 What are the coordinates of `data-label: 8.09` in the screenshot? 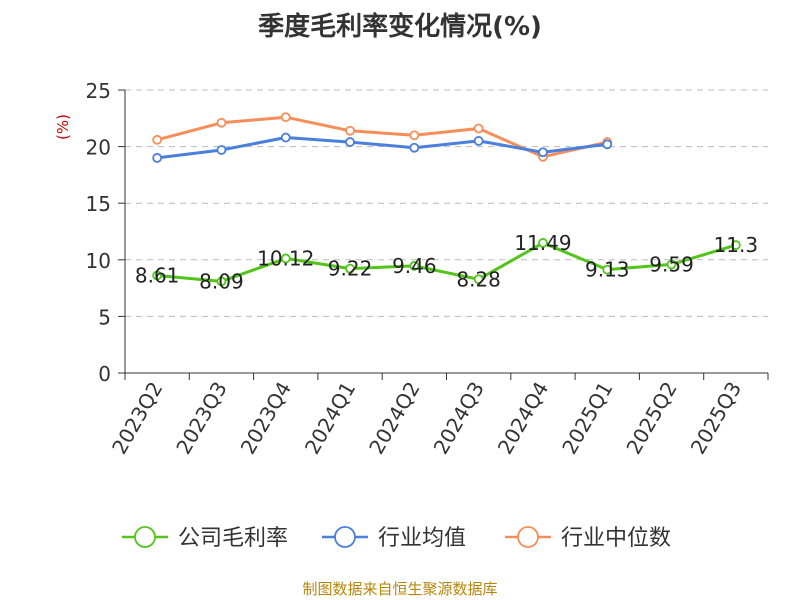 It's located at (221, 281).